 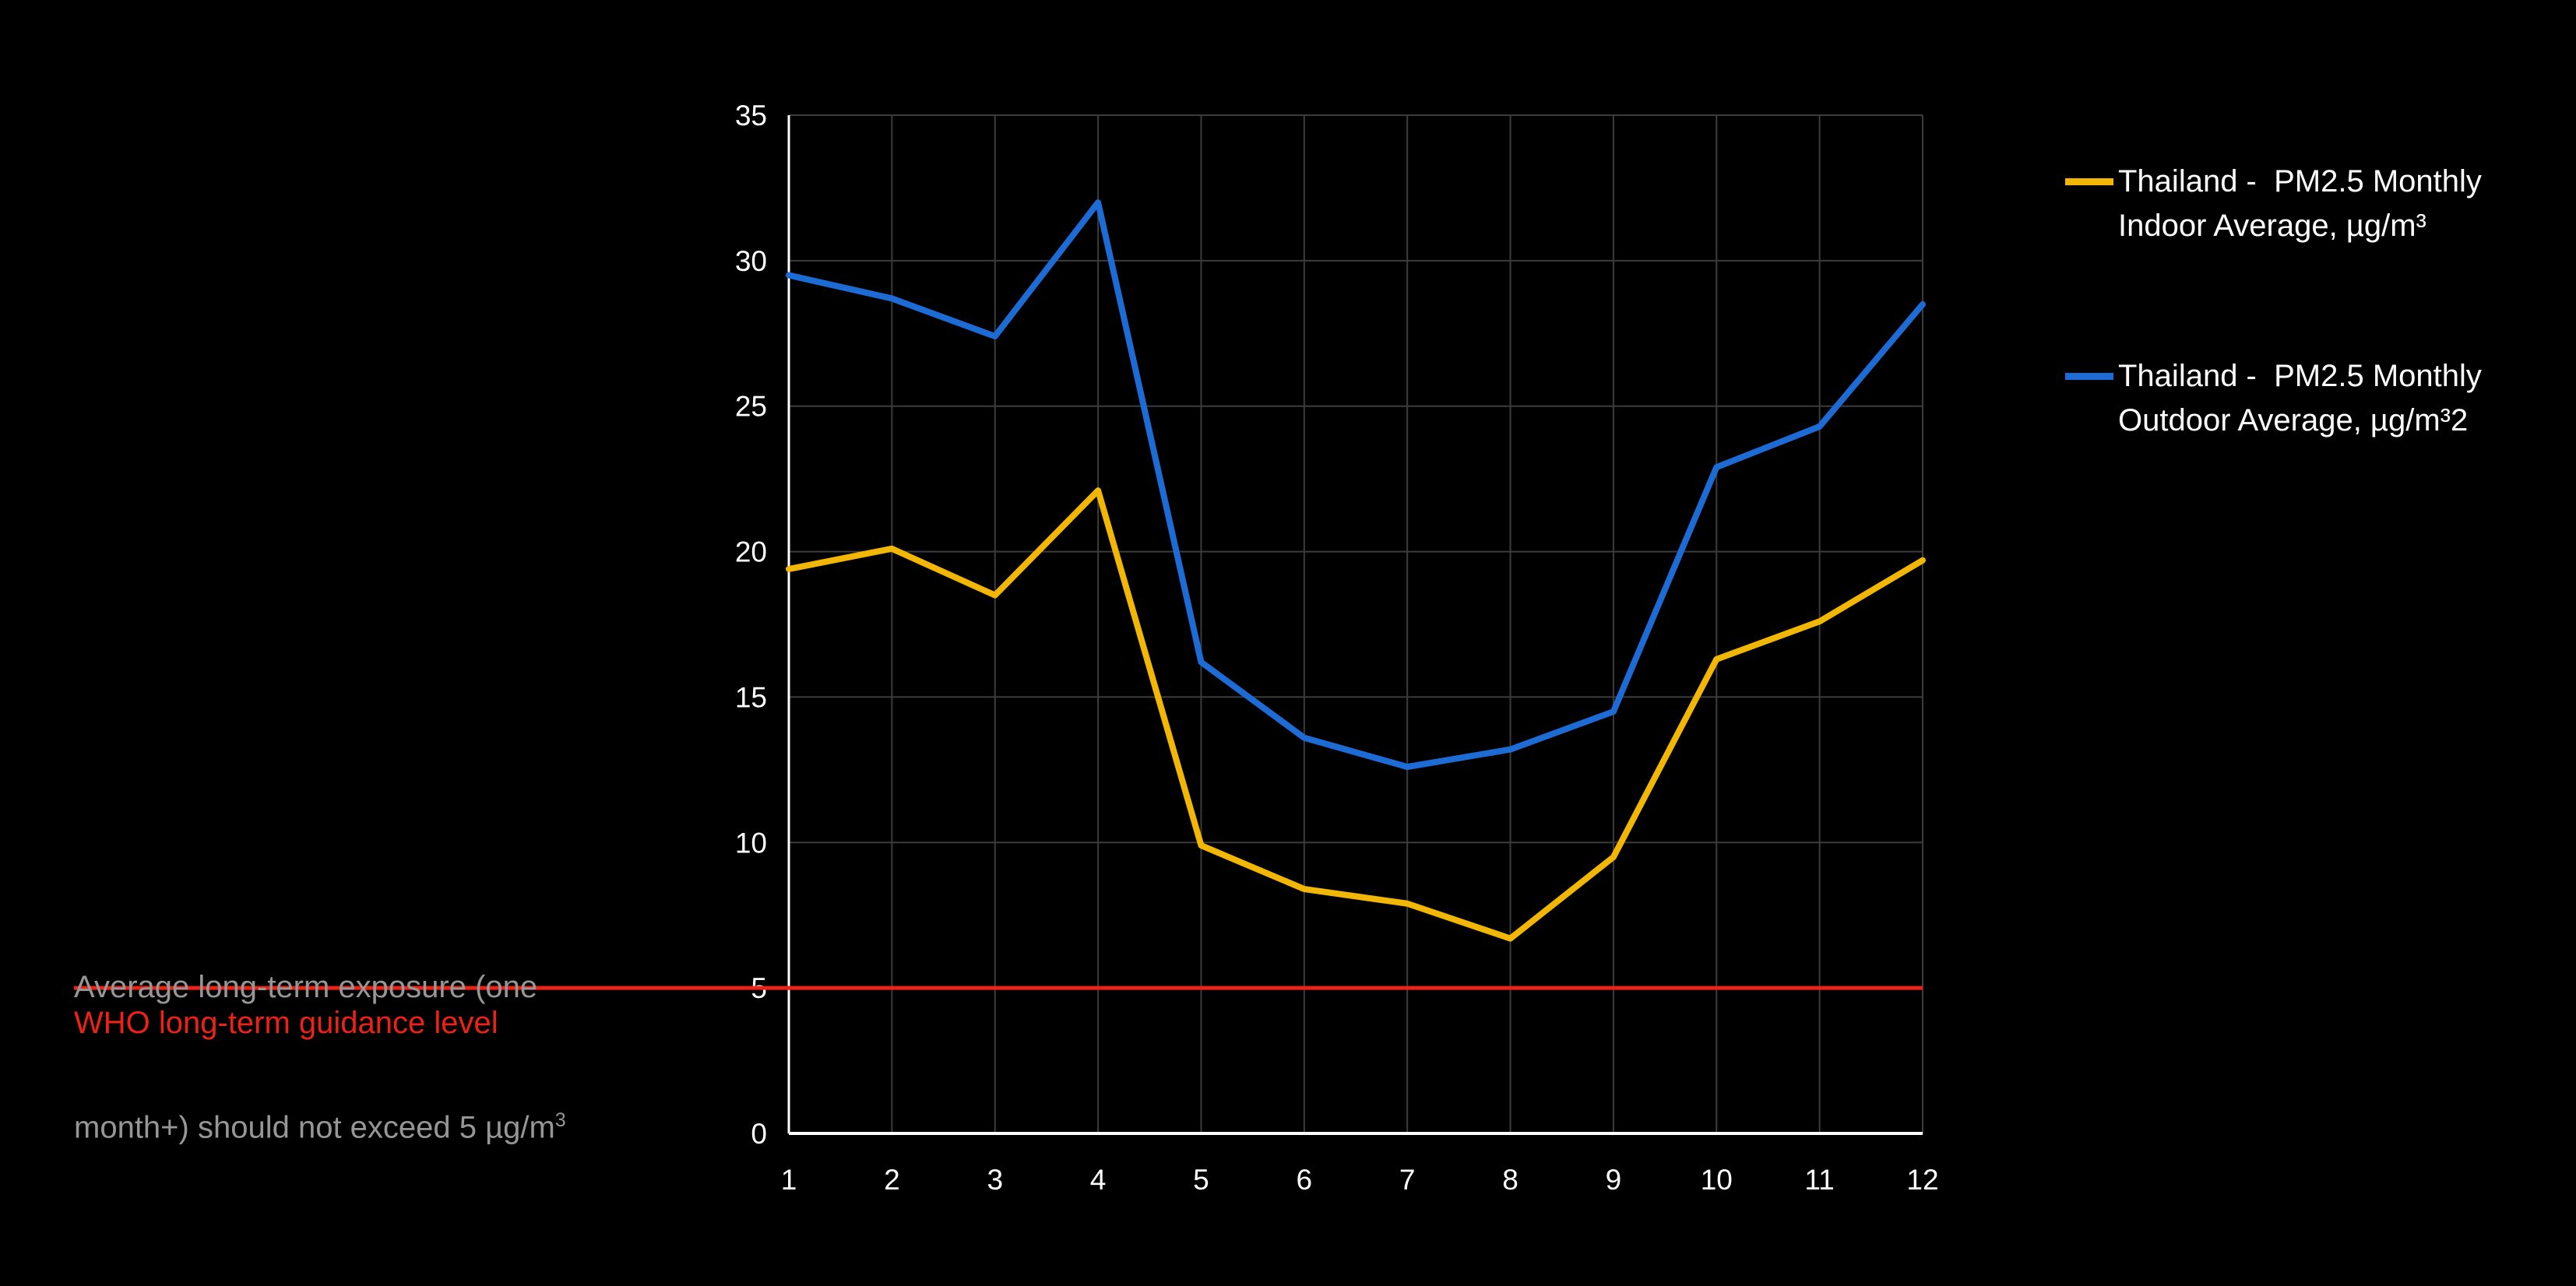 What do you see at coordinates (2089, 376) in the screenshot?
I see `legend-swatch-outdoor-icon` at bounding box center [2089, 376].